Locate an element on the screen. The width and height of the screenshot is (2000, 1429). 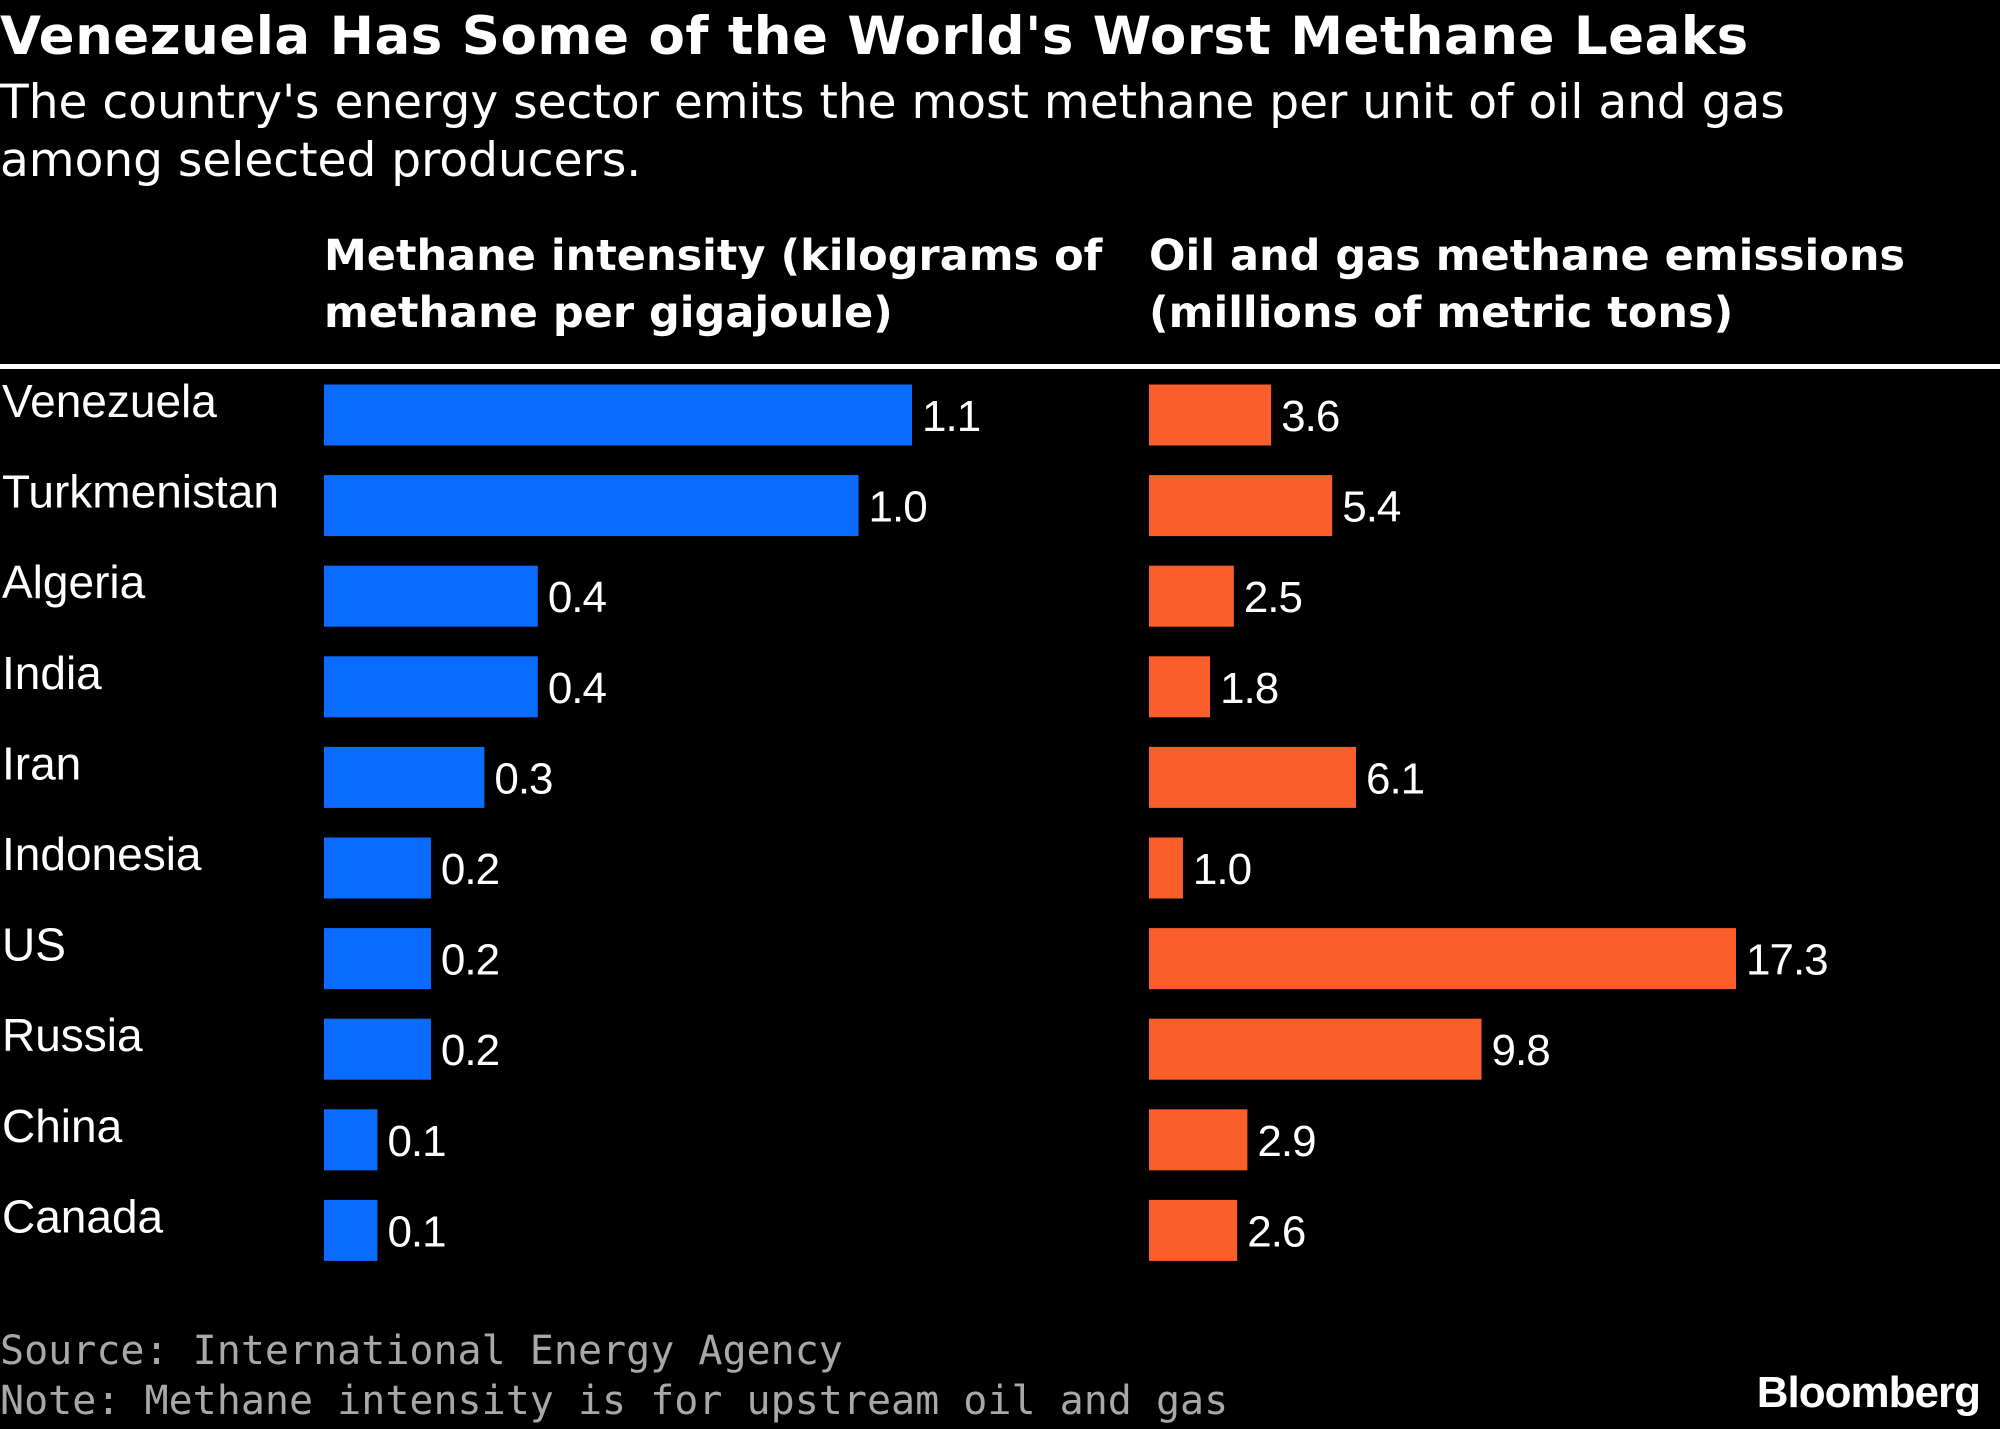
value-label: 6.1 is located at coordinates (1395, 778).